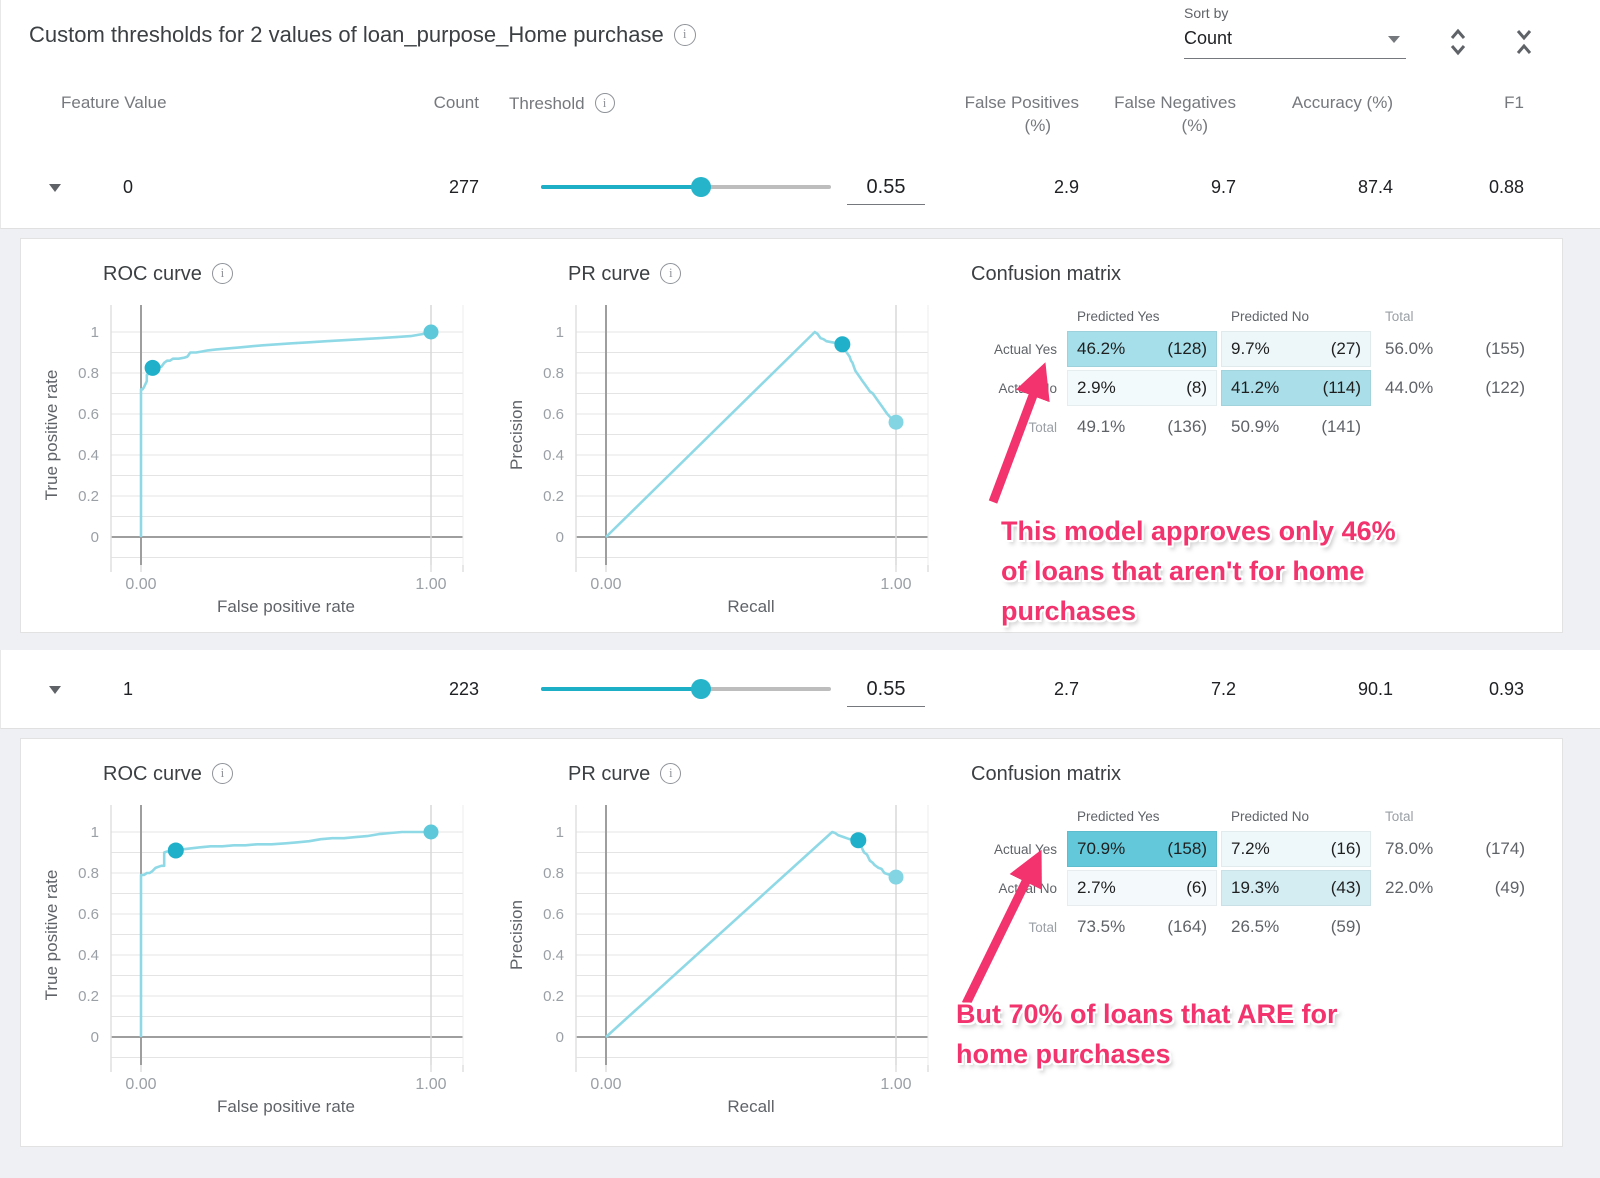 The width and height of the screenshot is (1600, 1178). I want to click on sort-by-dropdown: Sort by Count, so click(1295, 32).